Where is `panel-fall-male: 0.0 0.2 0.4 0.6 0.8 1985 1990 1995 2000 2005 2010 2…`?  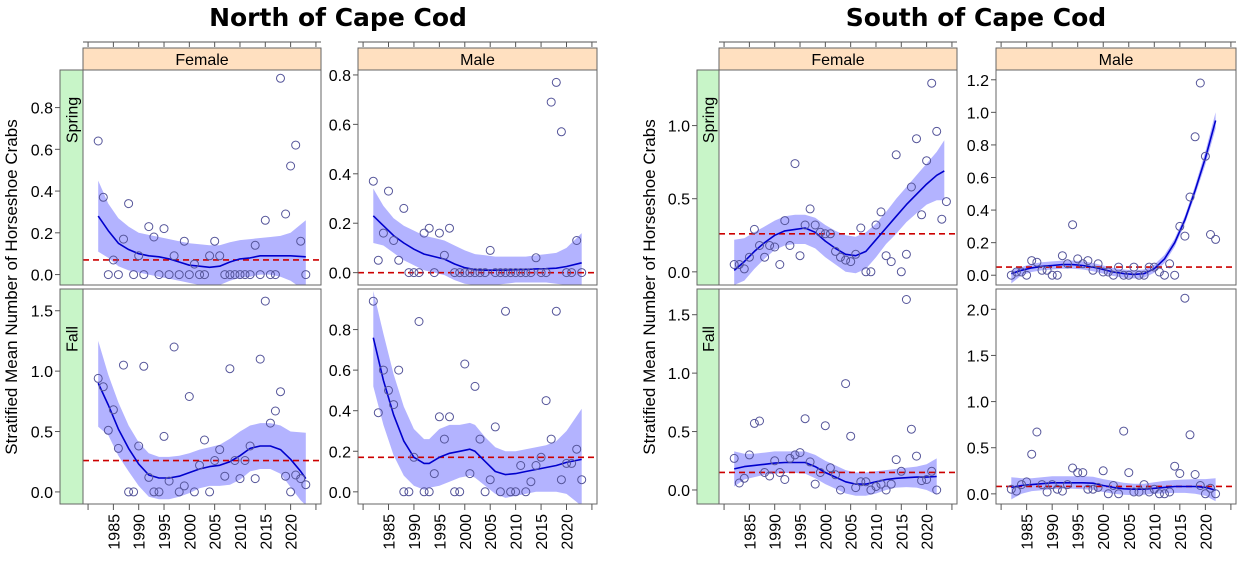 panel-fall-male: 0.0 0.2 0.4 0.6 0.8 1985 1990 1995 2000 2005 2010 2… is located at coordinates (463, 419).